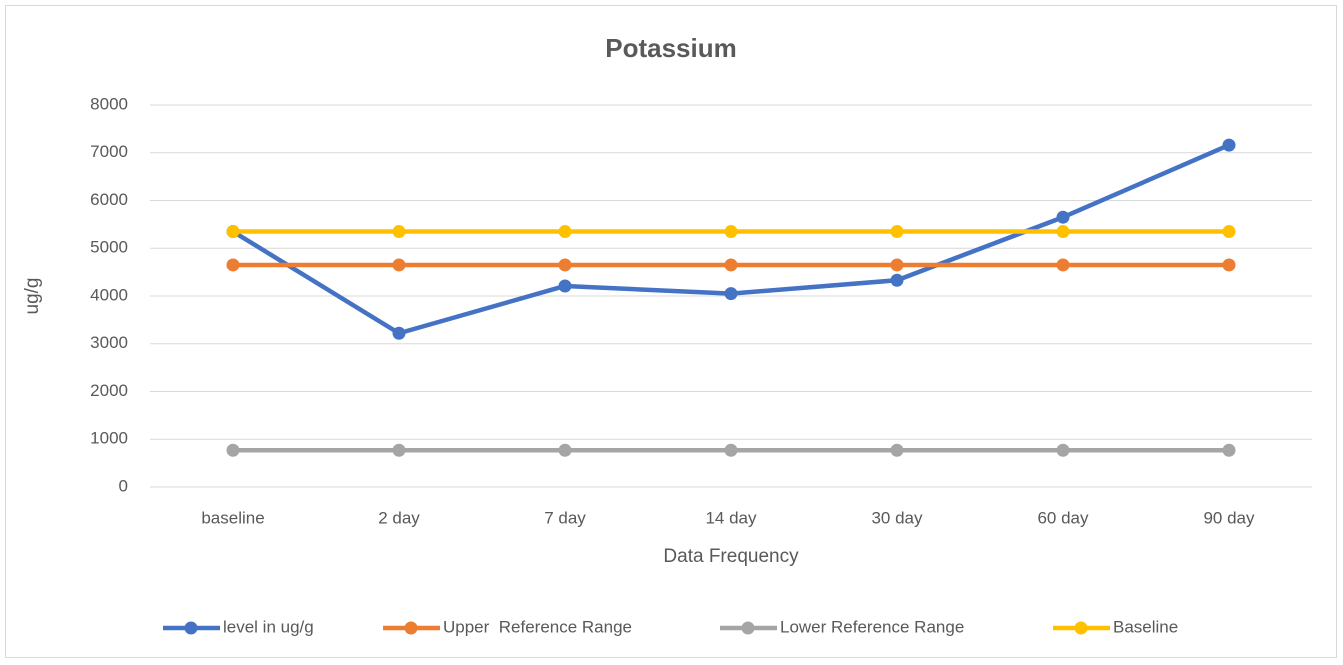 The image size is (1343, 665). What do you see at coordinates (537, 626) in the screenshot?
I see `legend-label: Upper Reference Range` at bounding box center [537, 626].